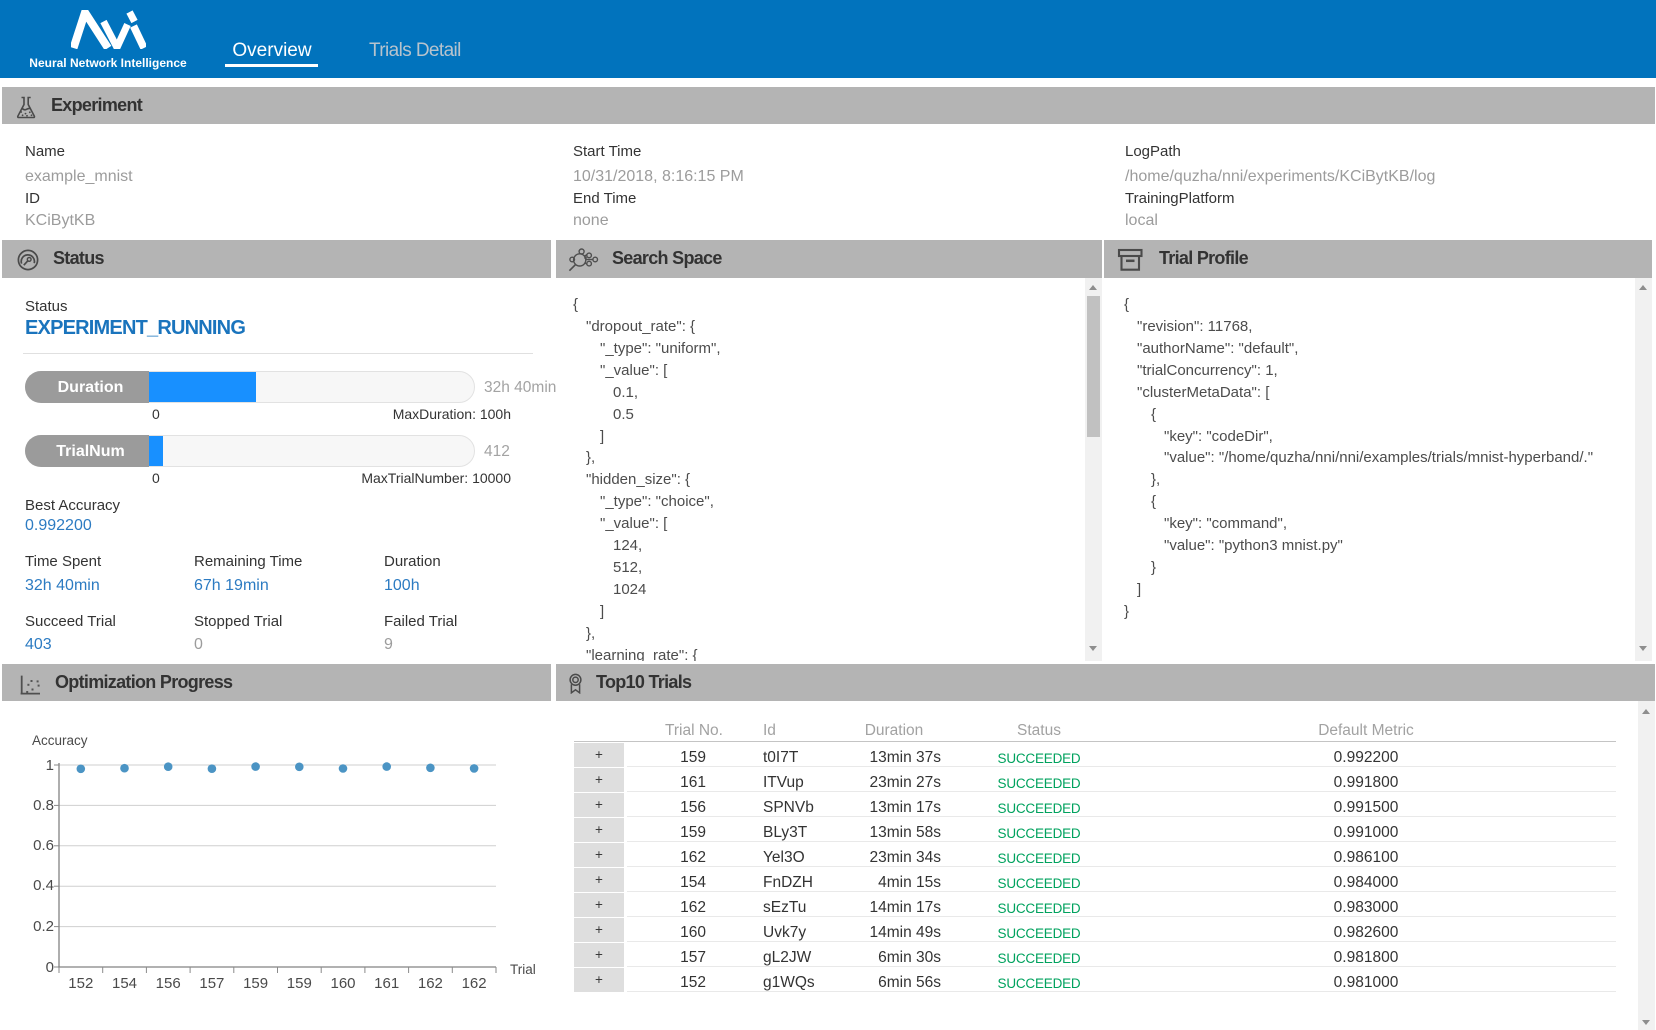 This screenshot has width=1656, height=1030. What do you see at coordinates (43, 926) in the screenshot?
I see `svg-text: 0.2` at bounding box center [43, 926].